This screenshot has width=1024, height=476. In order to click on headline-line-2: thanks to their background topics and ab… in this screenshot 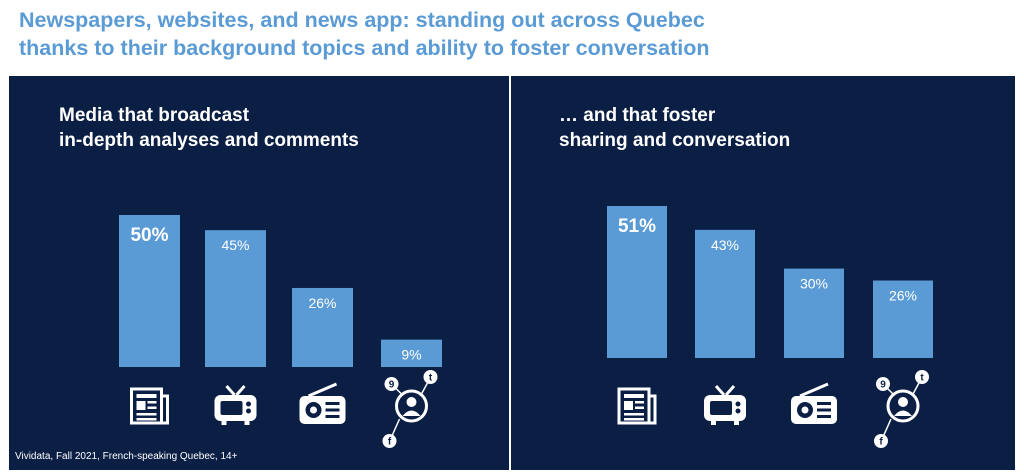, I will do `click(364, 48)`.